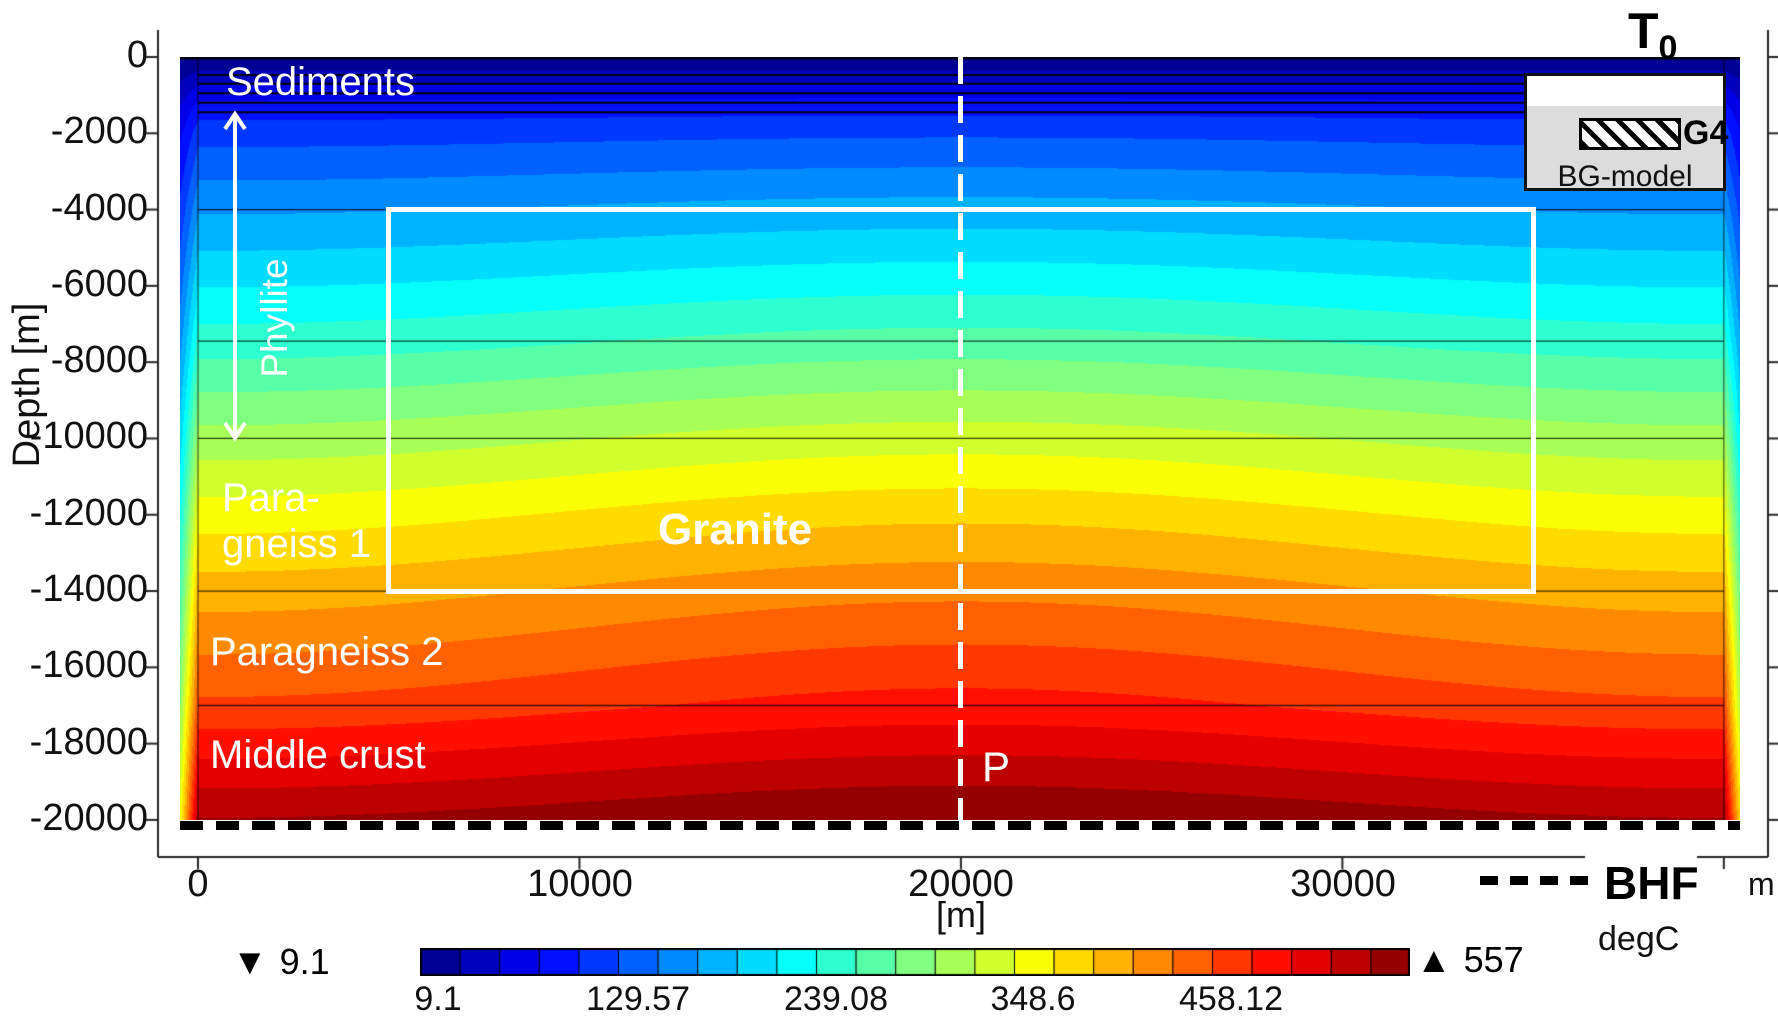  I want to click on colorbar-tick-239.08: 239.08, so click(836, 999).